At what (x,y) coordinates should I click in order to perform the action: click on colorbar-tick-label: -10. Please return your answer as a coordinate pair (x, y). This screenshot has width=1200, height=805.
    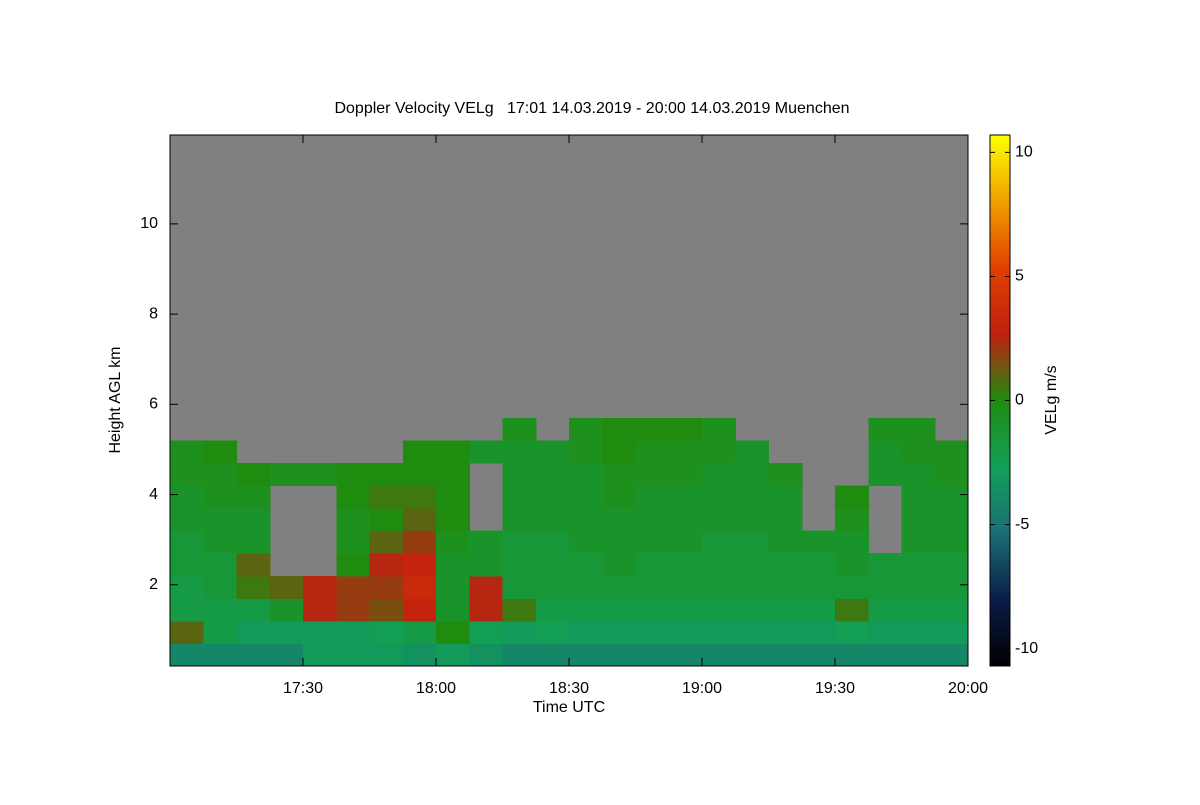
    Looking at the image, I should click on (1026, 648).